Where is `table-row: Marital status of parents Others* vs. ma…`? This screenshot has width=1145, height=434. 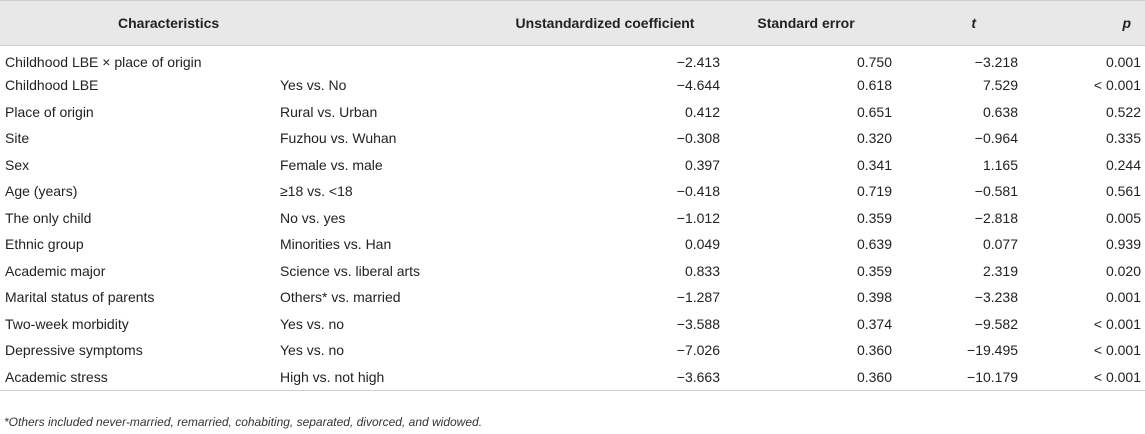
table-row: Marital status of parents Others* vs. ma… is located at coordinates (572, 297).